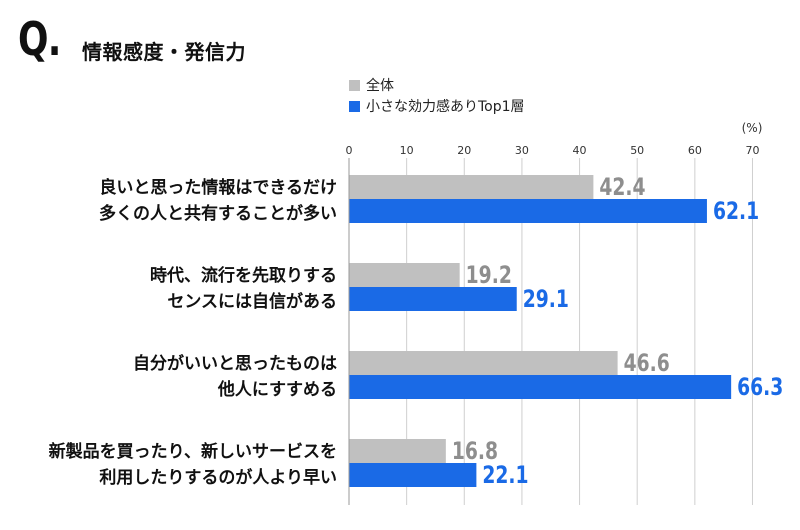 Image resolution: width=800 pixels, height=530 pixels. What do you see at coordinates (445, 106) in the screenshot?
I see `legend-label-1: 小さな効力感ありTop1層` at bounding box center [445, 106].